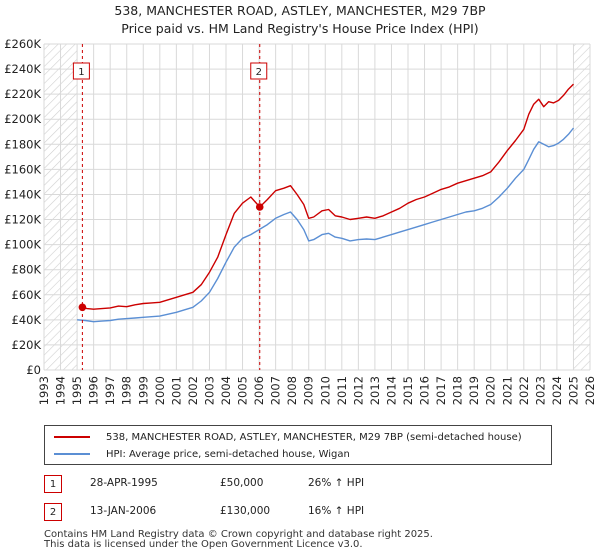  Describe the element at coordinates (325, 390) in the screenshot. I see `x-tick-label: 2010` at that location.